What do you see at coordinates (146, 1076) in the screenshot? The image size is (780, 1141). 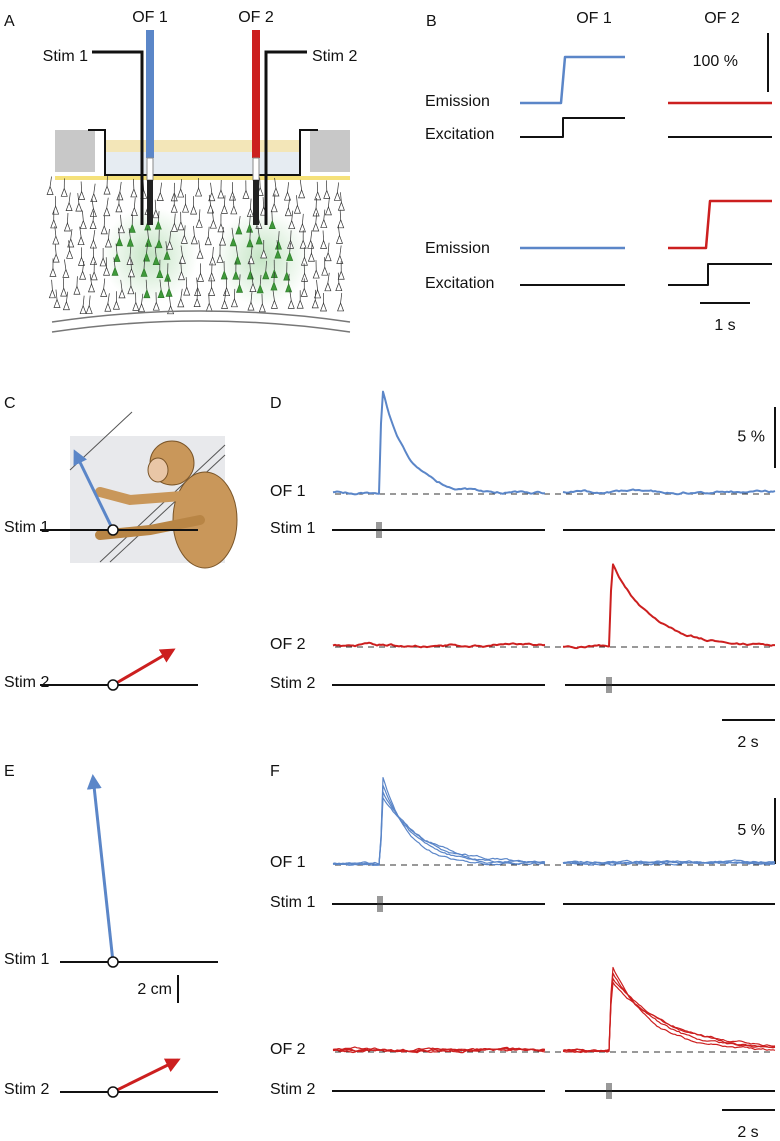 I see `vector` at bounding box center [146, 1076].